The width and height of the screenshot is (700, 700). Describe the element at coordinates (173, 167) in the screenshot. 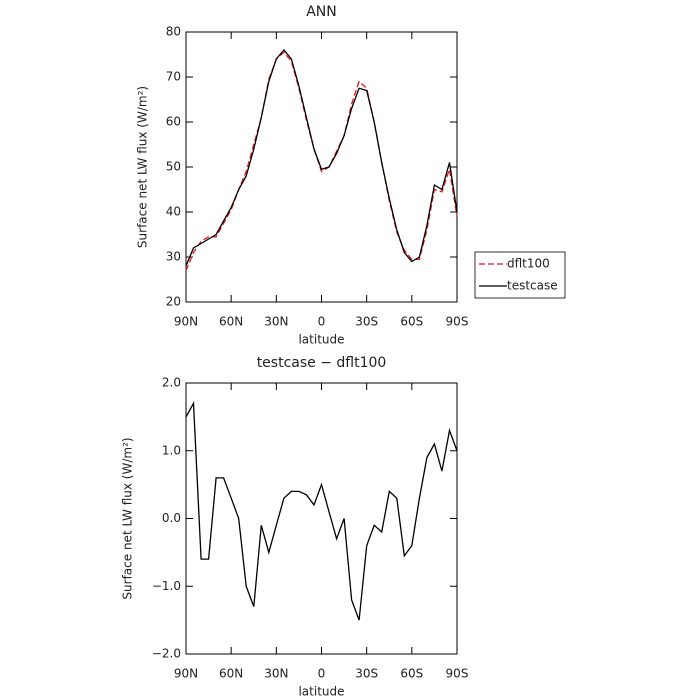

I see `y-tick-label: 50` at that location.